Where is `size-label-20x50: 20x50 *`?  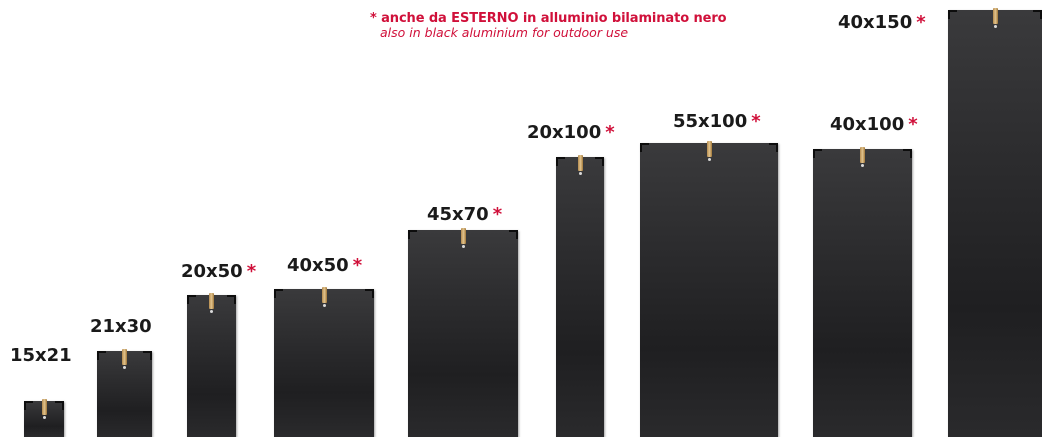
size-label-20x50: 20x50 * is located at coordinates (218, 272).